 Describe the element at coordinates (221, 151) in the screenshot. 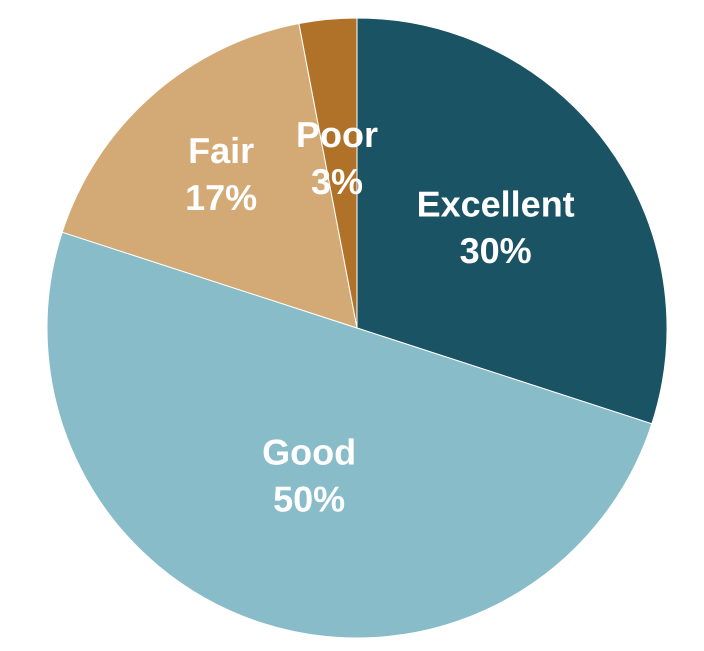

I see `slice-label: Fair` at that location.